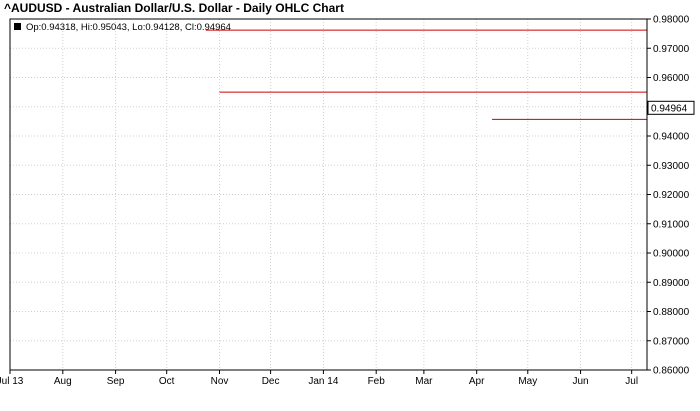 This screenshot has height=411, width=700. What do you see at coordinates (631, 381) in the screenshot?
I see `x-tick-label: Jul` at bounding box center [631, 381].